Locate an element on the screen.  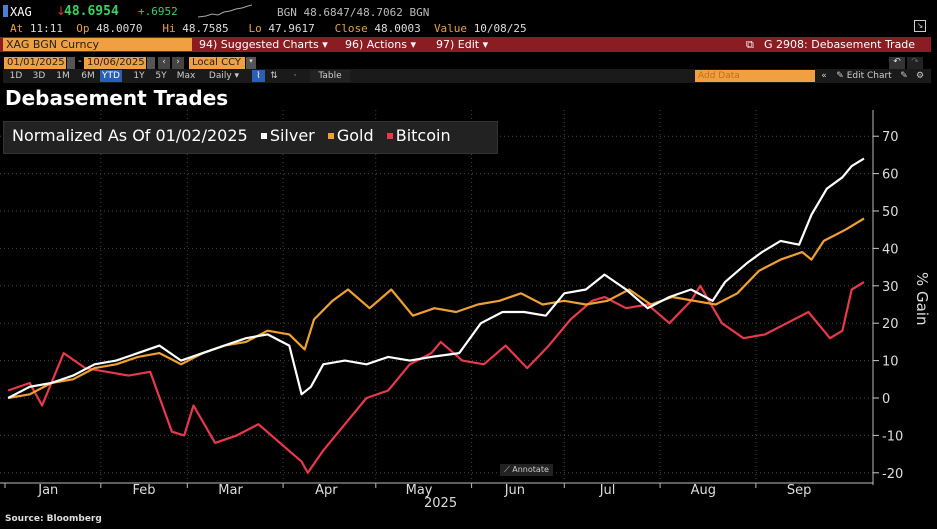
at-time: 11:11 is located at coordinates (46, 28).